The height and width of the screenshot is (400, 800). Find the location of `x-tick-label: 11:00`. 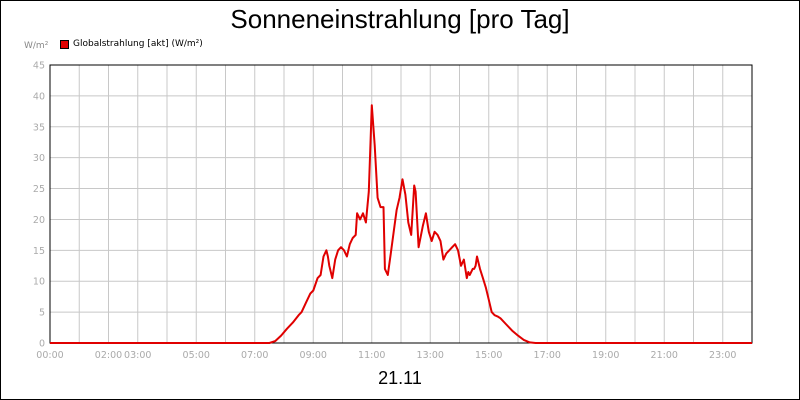

x-tick-label: 11:00 is located at coordinates (371, 355).